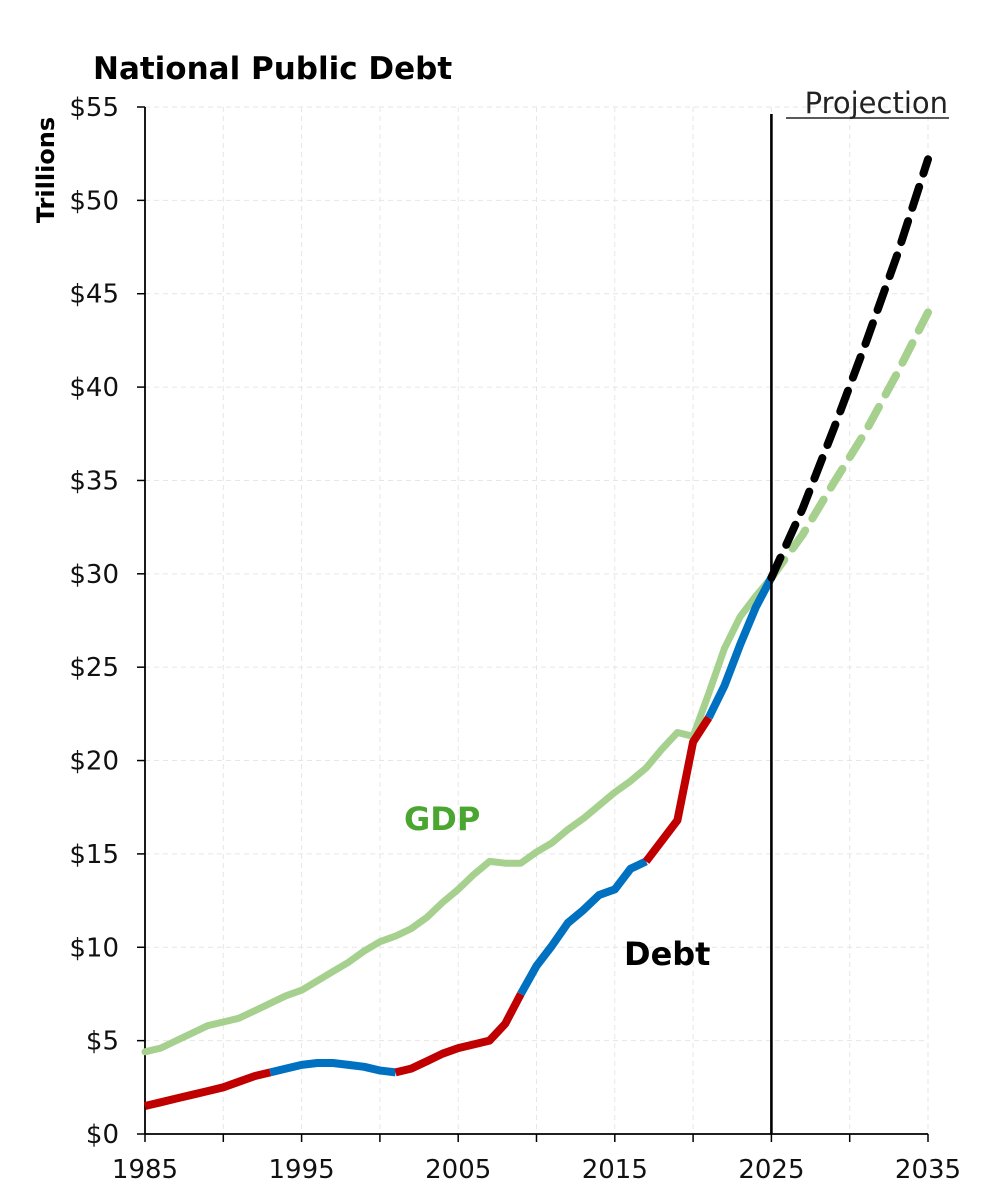  I want to click on y-tick-label: $55, so click(94, 108).